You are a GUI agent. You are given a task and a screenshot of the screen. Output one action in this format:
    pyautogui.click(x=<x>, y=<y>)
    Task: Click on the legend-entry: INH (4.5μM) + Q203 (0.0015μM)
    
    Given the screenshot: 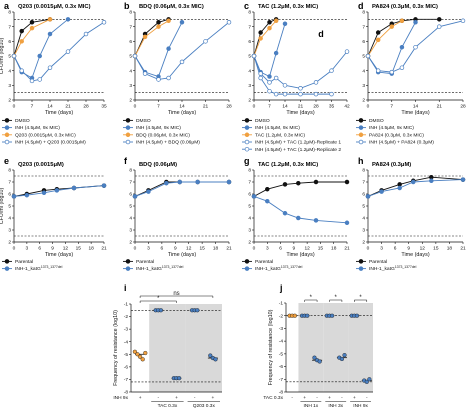 What is the action you would take?
    pyautogui.click(x=50, y=143)
    